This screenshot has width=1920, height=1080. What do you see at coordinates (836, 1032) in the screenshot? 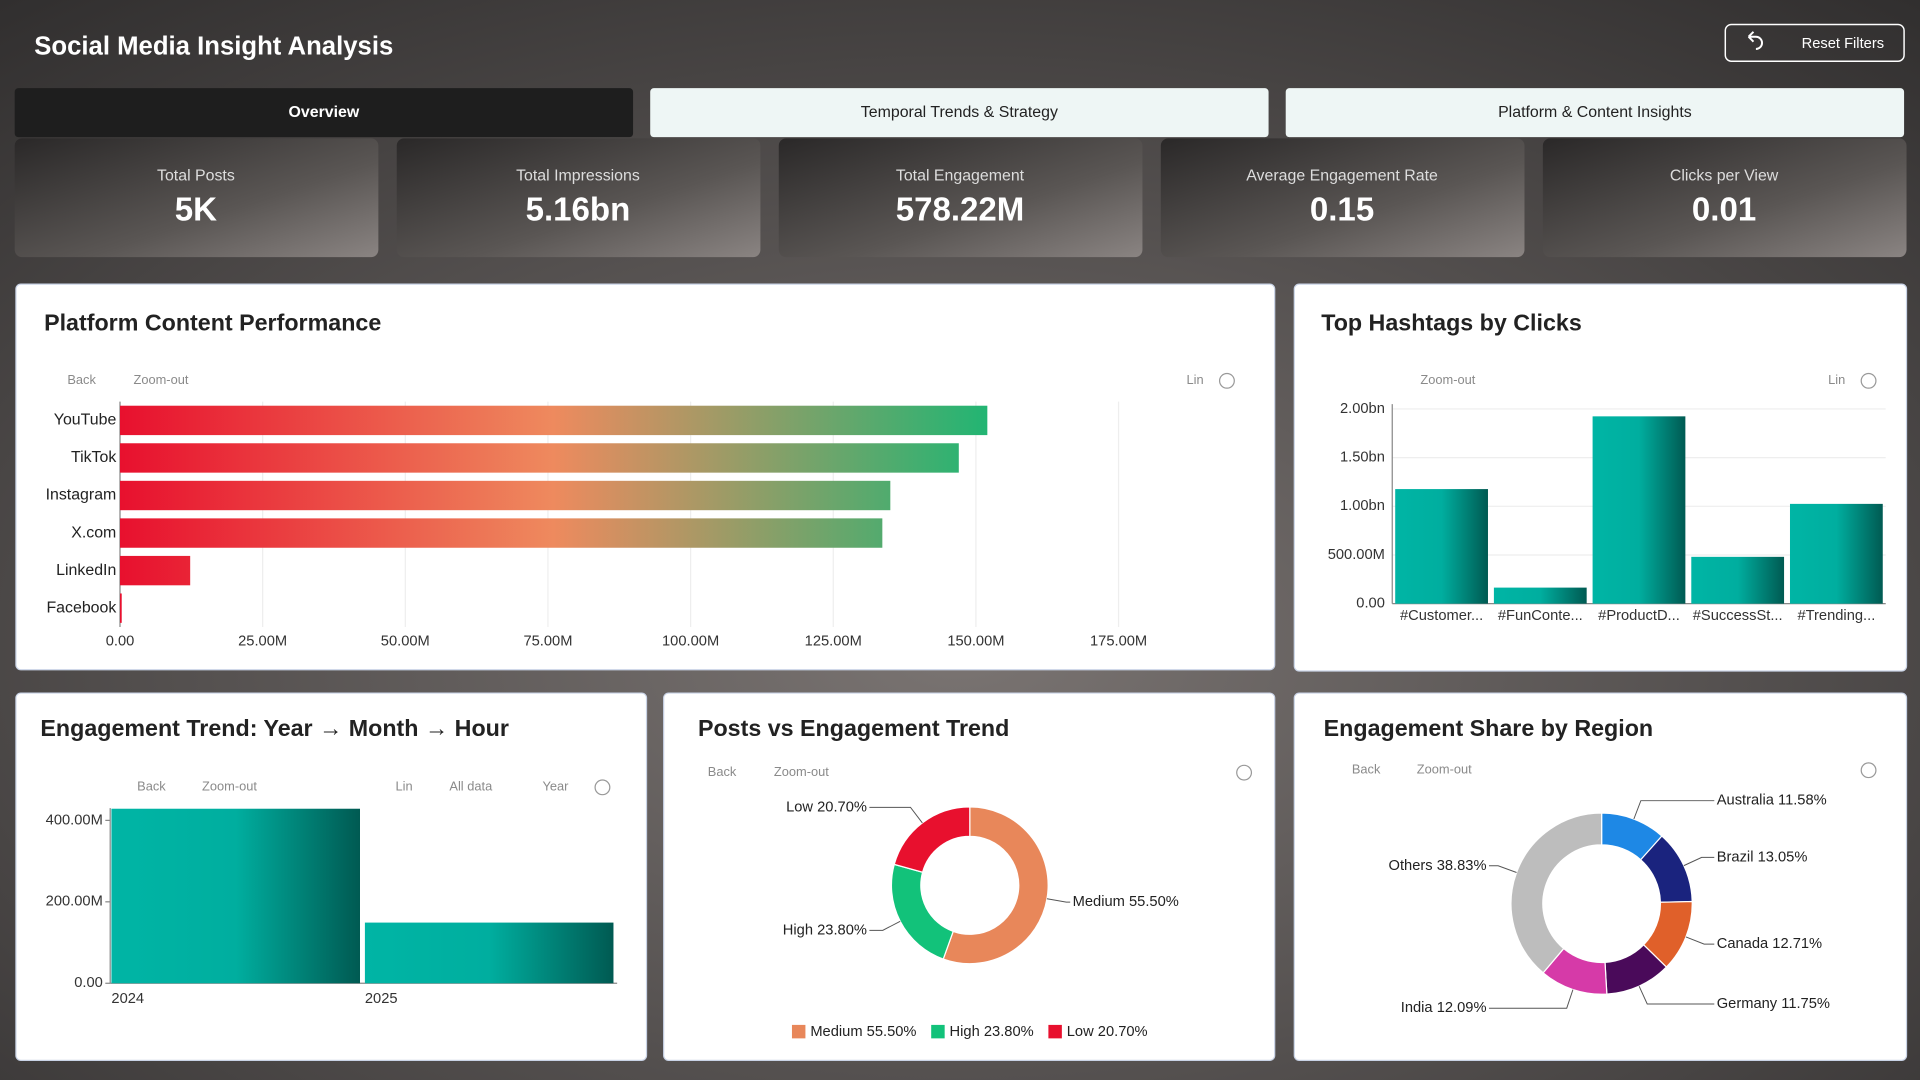
I see `legend-category: Medium` at bounding box center [836, 1032].